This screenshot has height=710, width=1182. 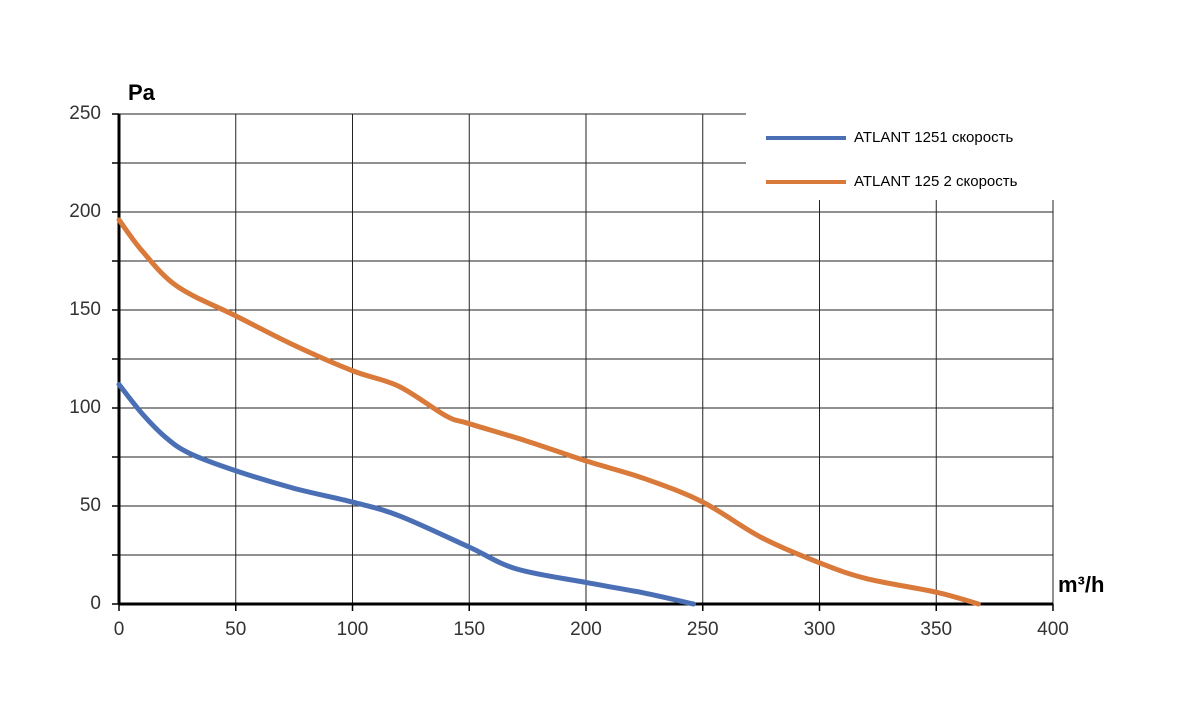 What do you see at coordinates (85, 211) in the screenshot?
I see `y-tick-label: 200` at bounding box center [85, 211].